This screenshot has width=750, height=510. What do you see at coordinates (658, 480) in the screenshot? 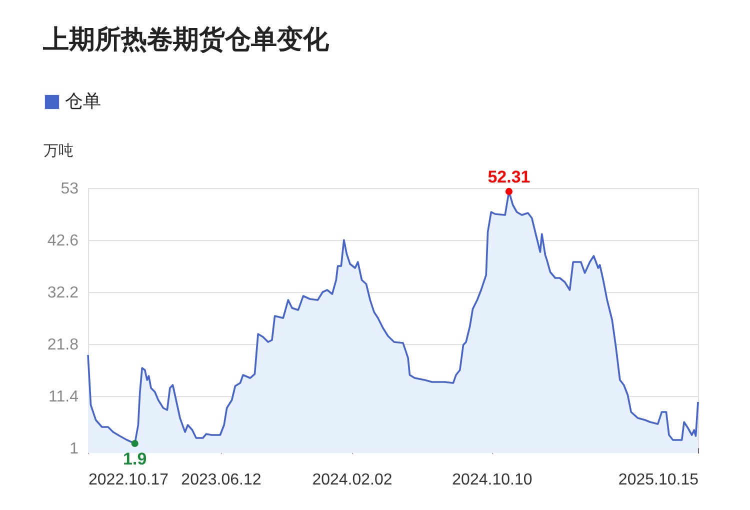
I see `x-tick-label: 2025.10.15` at bounding box center [658, 480].